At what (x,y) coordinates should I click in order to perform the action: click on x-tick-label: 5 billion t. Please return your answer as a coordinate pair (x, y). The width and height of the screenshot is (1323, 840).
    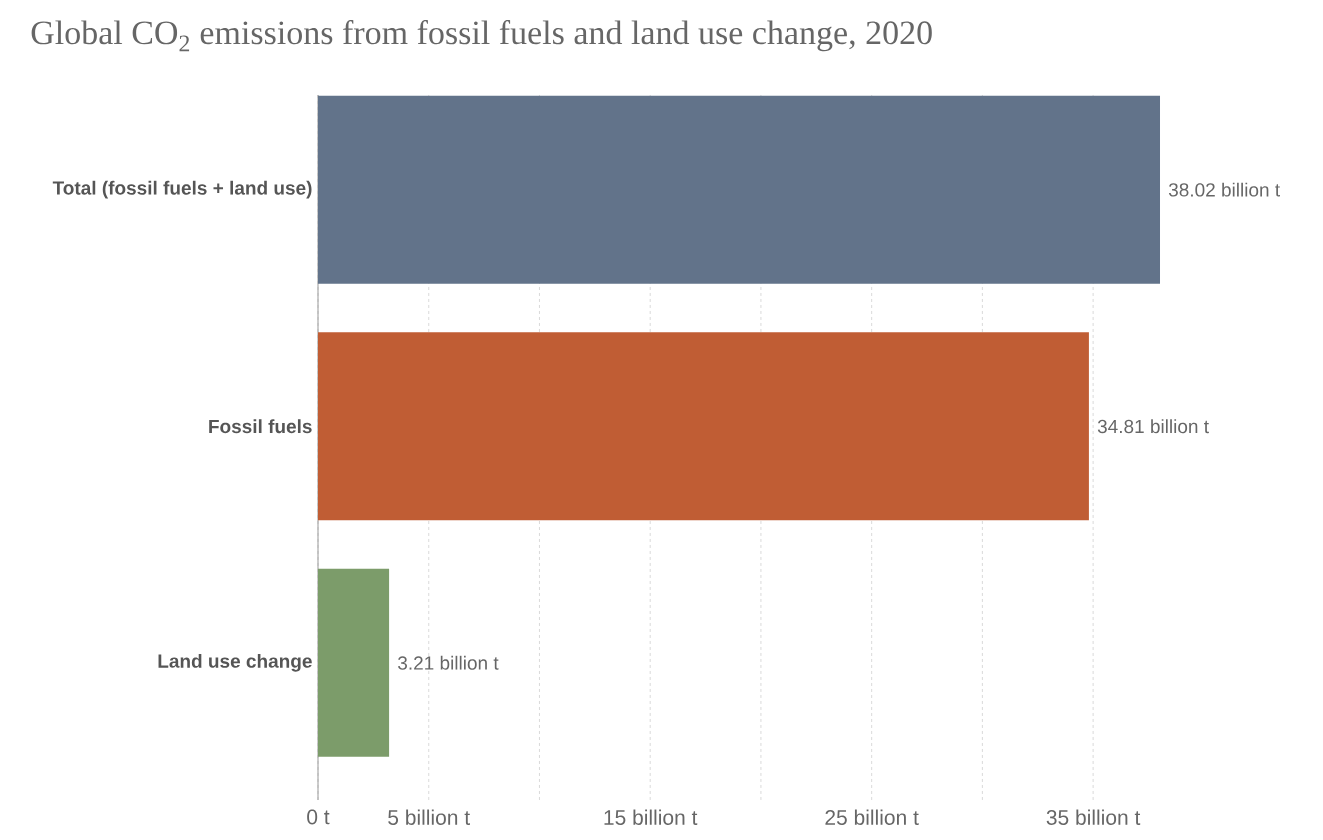
    Looking at the image, I should click on (429, 817).